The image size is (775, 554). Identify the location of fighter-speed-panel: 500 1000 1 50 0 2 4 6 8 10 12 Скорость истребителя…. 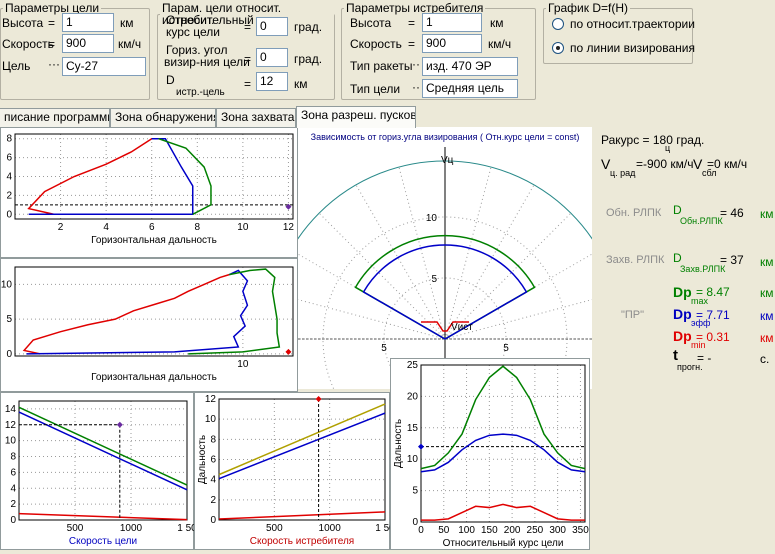
(294, 471).